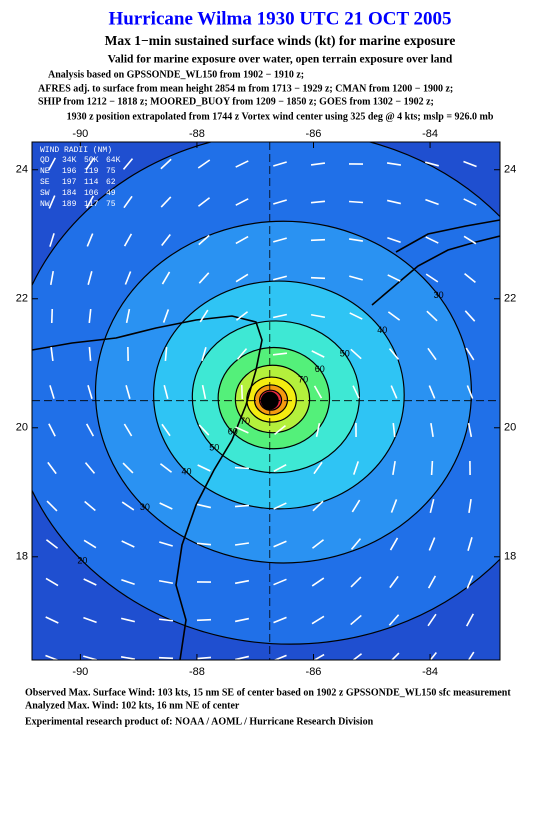 The height and width of the screenshot is (815, 560). Describe the element at coordinates (245, 421) in the screenshot. I see `contour-label: 70` at that location.